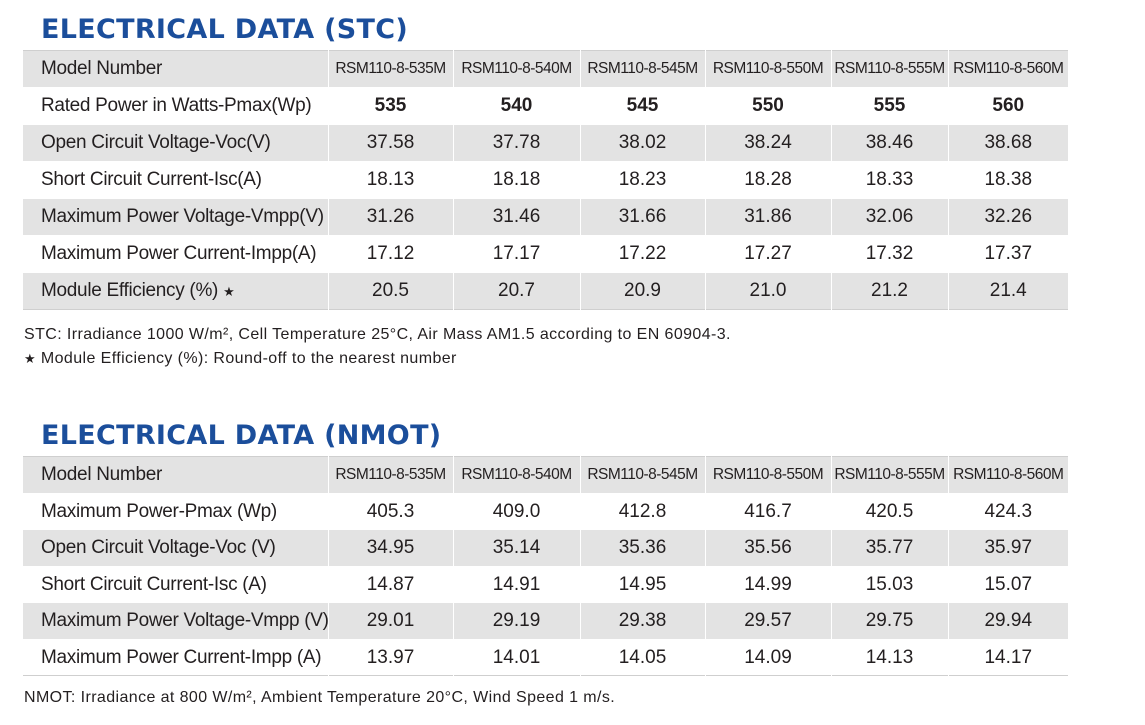  Describe the element at coordinates (889, 254) in the screenshot. I see `cell-value: 17.32` at that location.